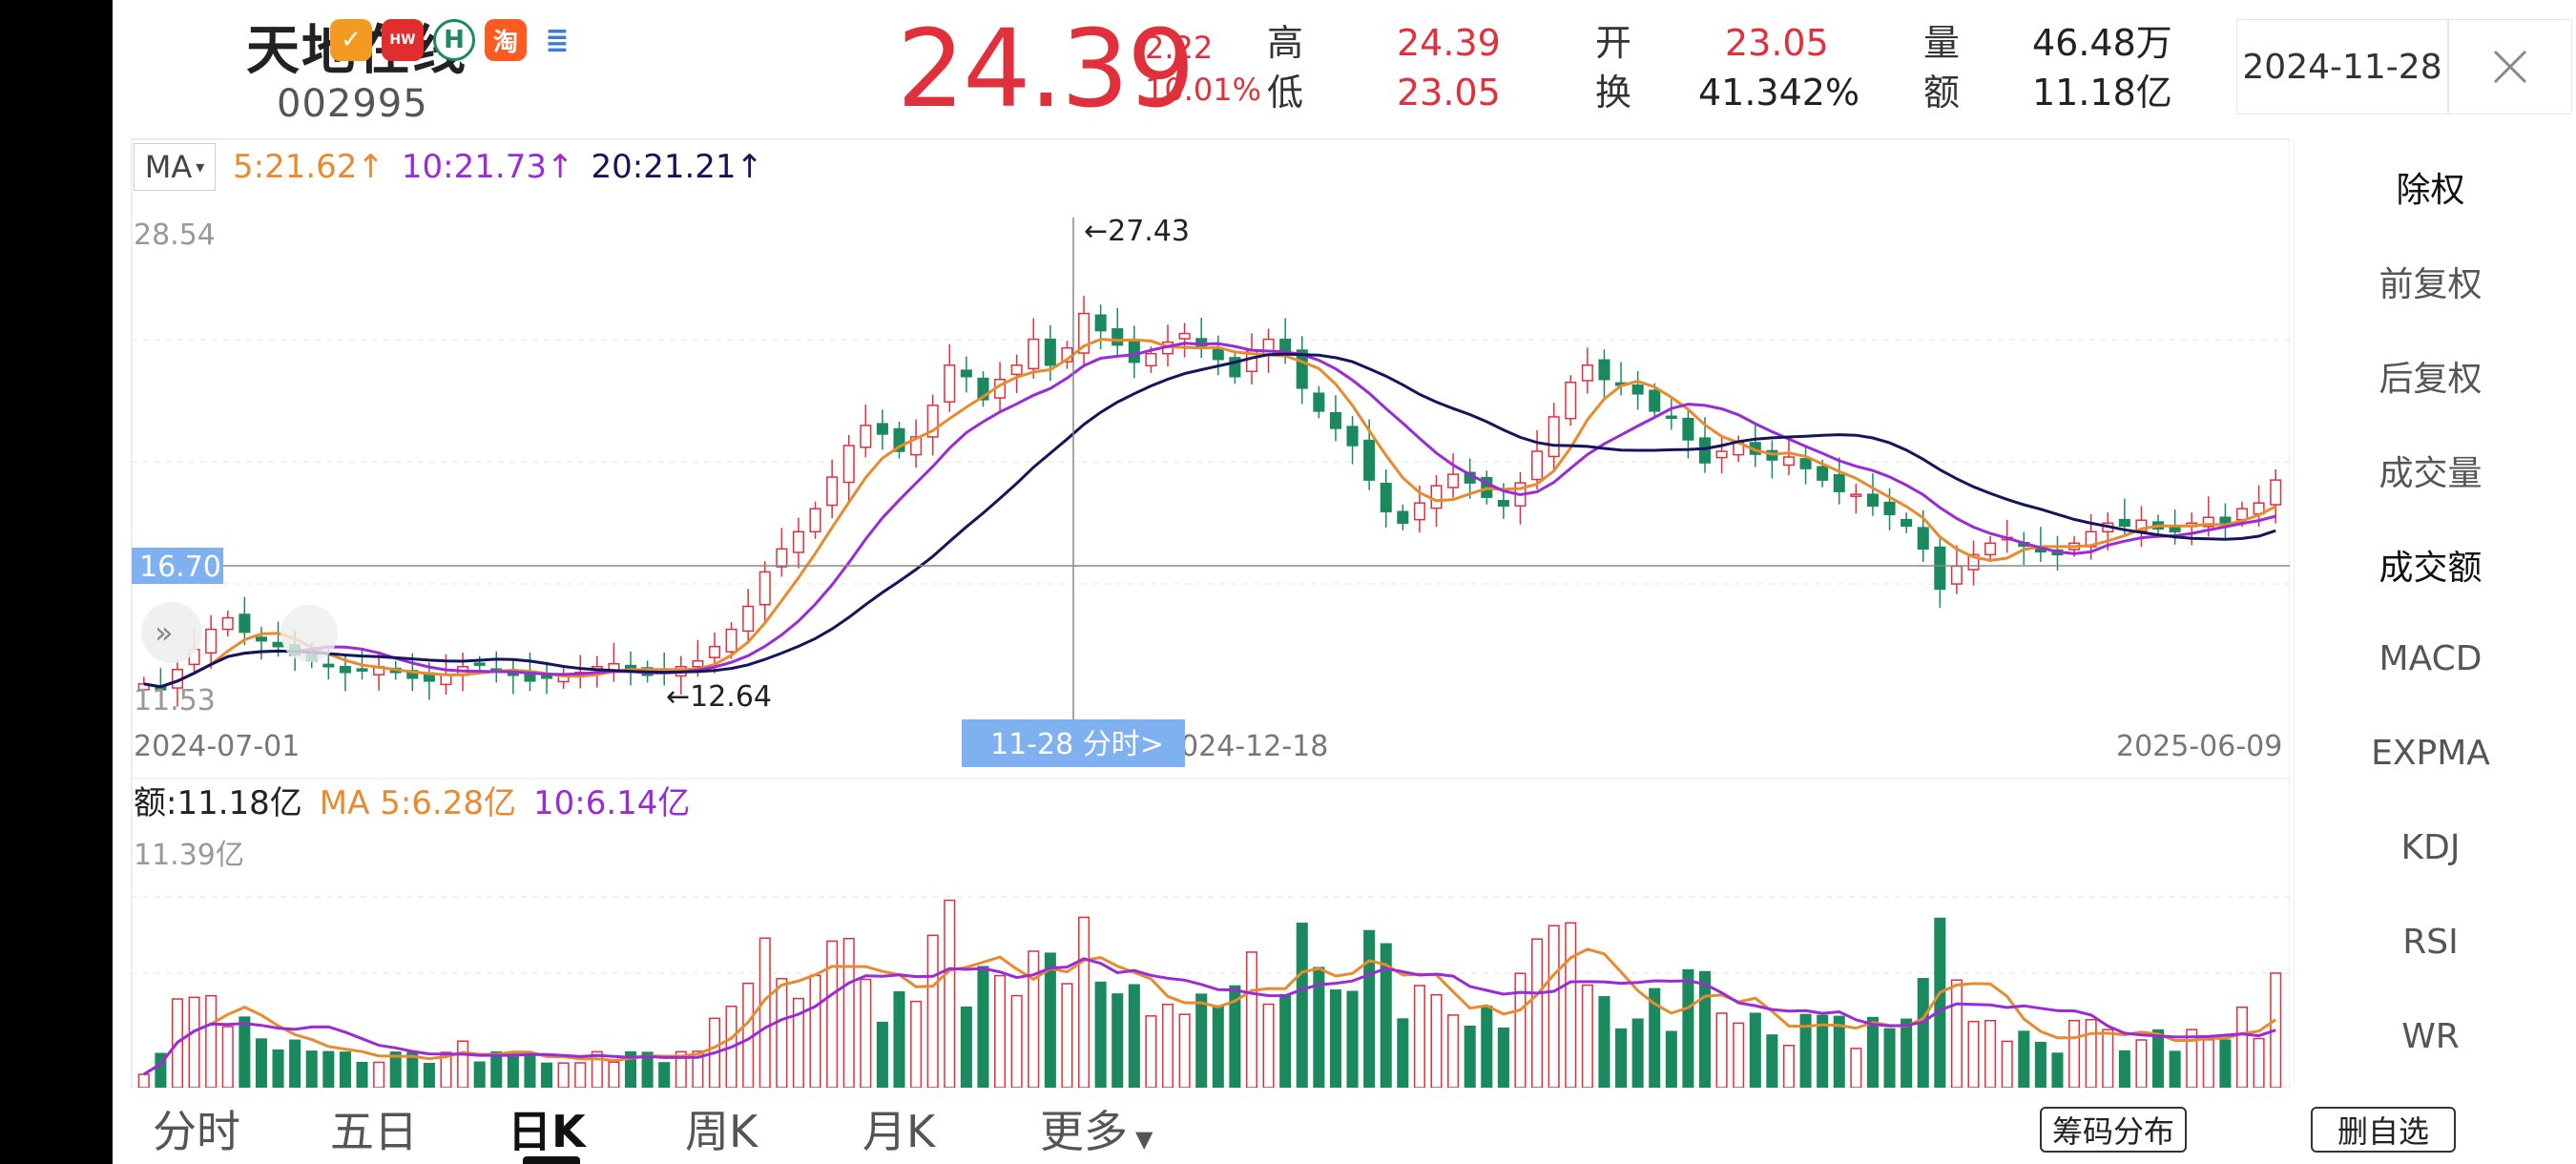 This screenshot has height=1164, width=2576. I want to click on menu-item-forward-adjust: 前复权, so click(2431, 284).